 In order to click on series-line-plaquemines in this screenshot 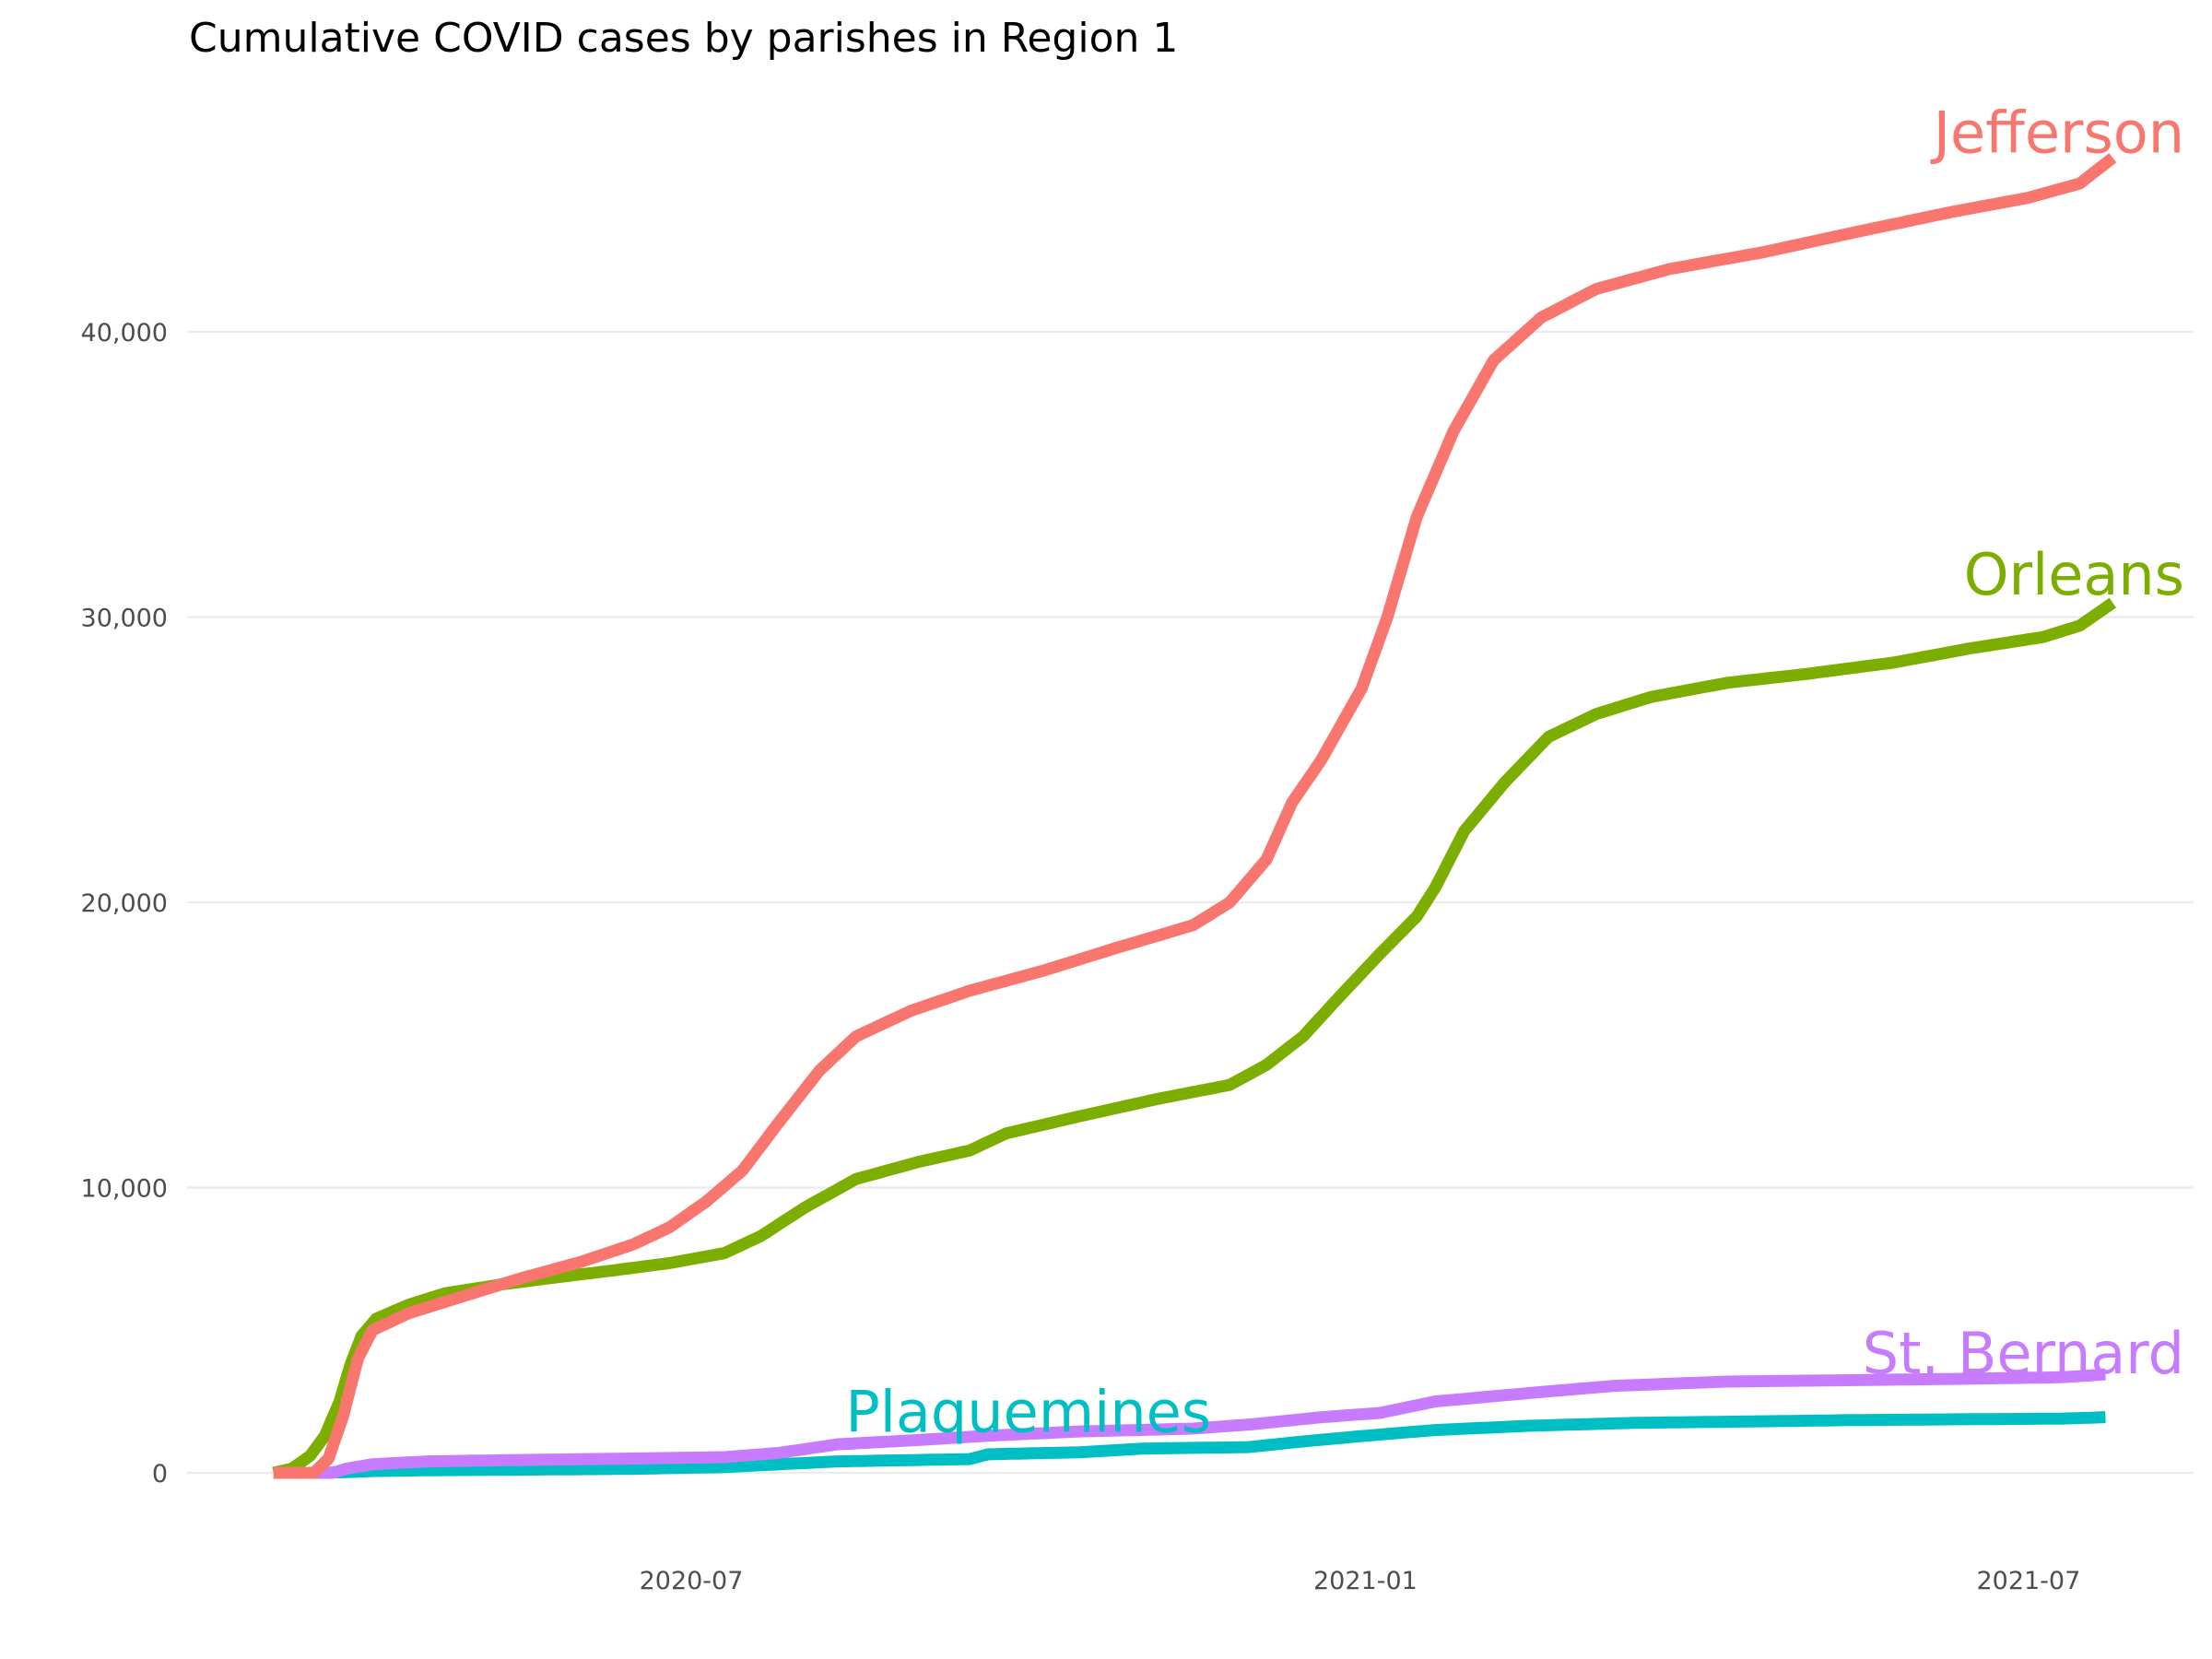, I will do `click(1189, 1445)`.